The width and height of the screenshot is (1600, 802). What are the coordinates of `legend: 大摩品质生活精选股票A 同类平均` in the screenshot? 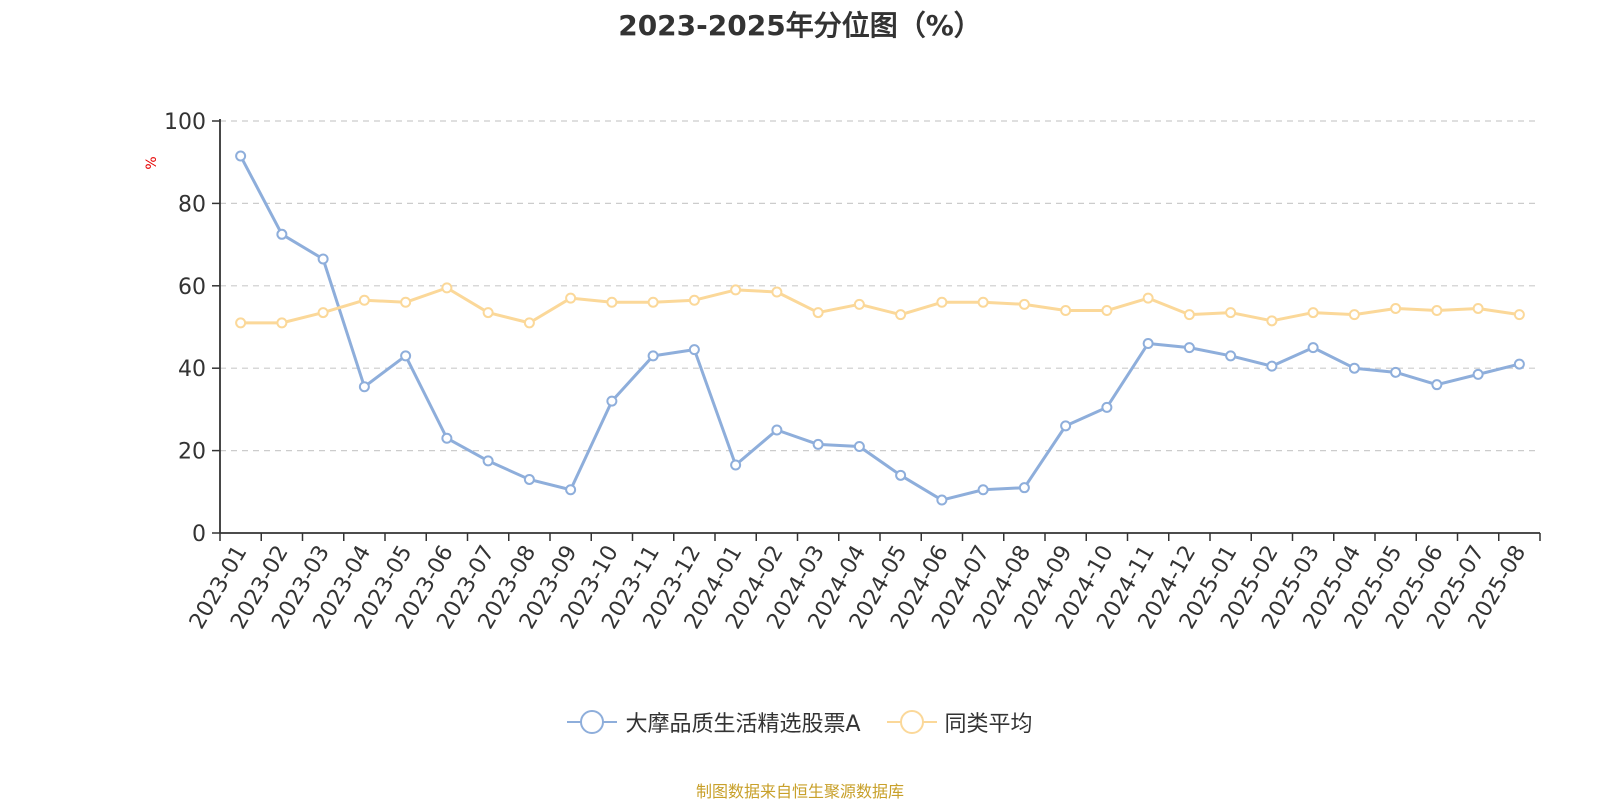 It's located at (800, 722).